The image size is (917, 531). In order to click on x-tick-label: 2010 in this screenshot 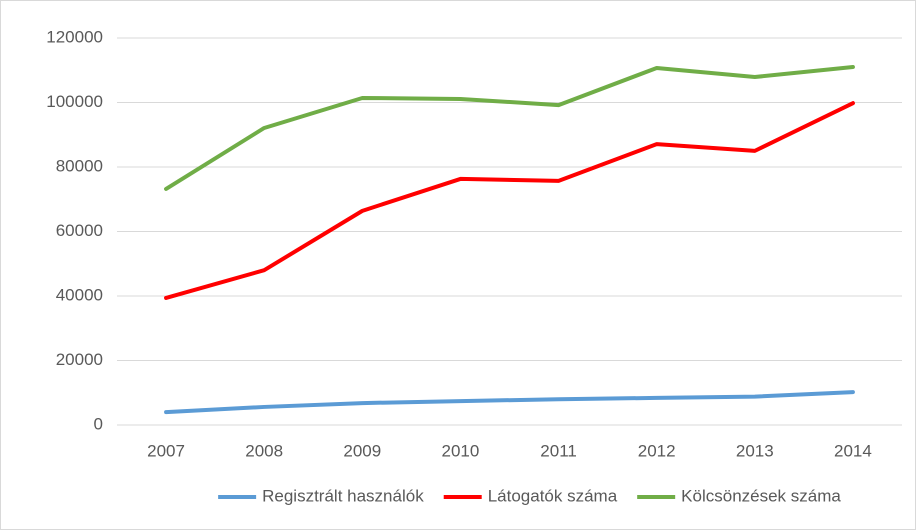, I will do `click(461, 450)`.